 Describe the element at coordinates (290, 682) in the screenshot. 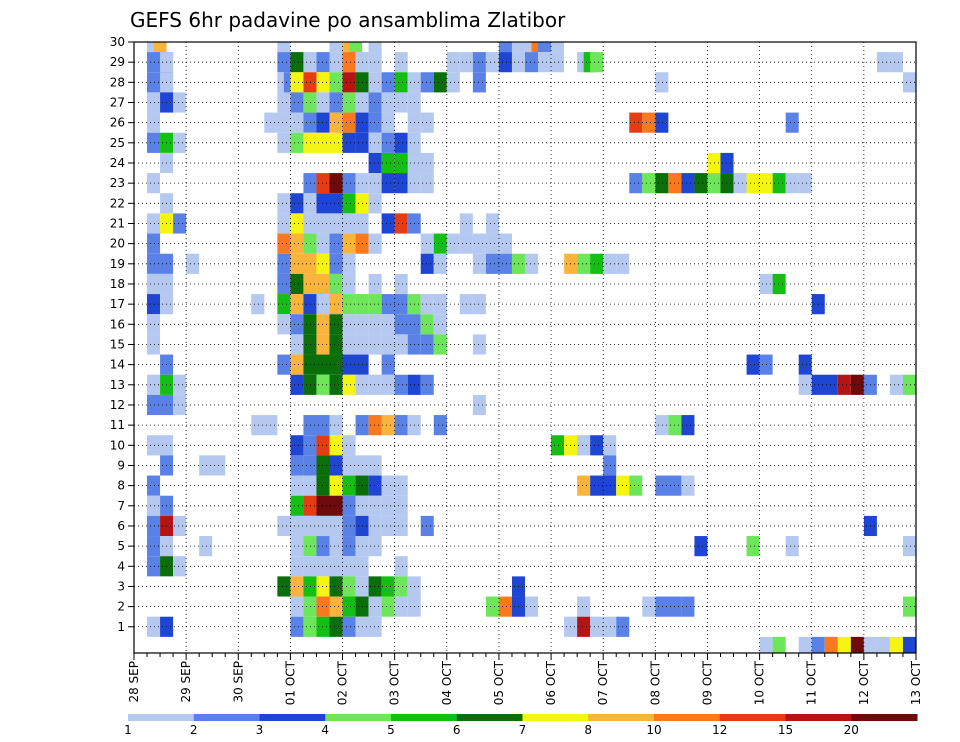

I see `x-tick-label: 01 OCT` at that location.